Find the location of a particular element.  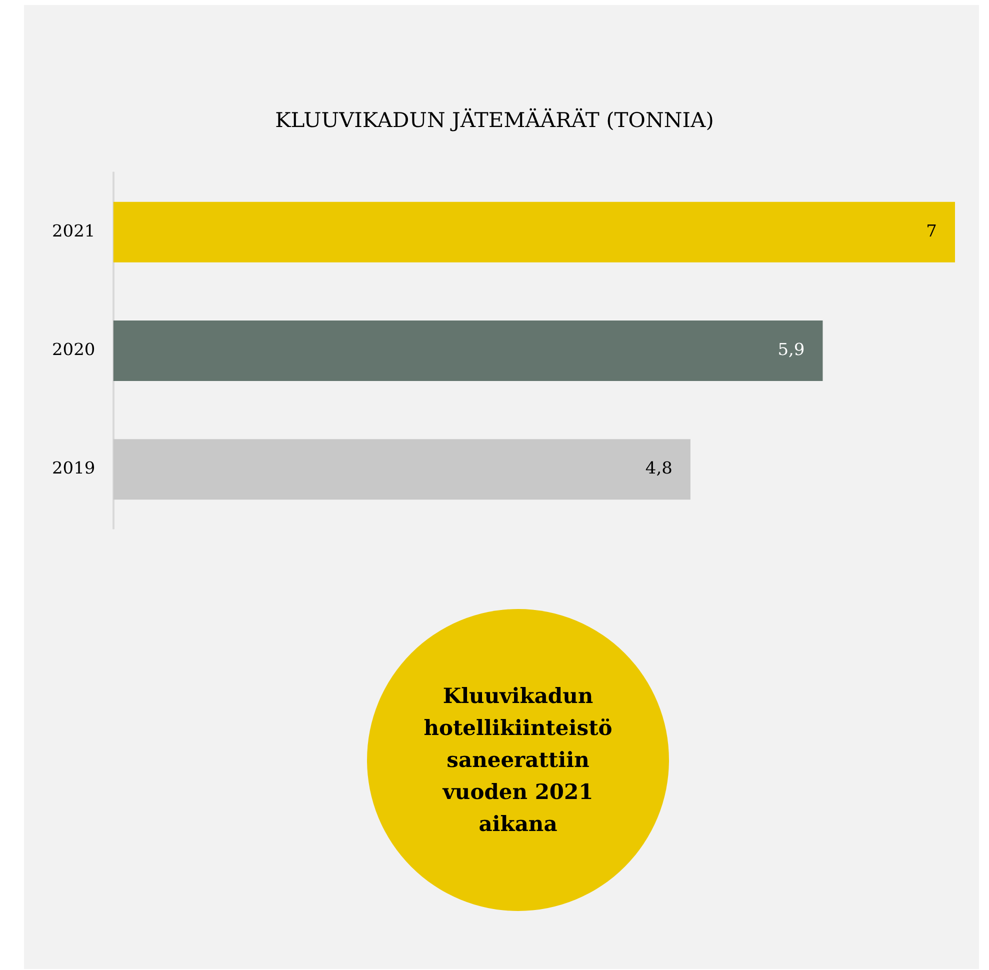

data-label: 7 is located at coordinates (931, 230).